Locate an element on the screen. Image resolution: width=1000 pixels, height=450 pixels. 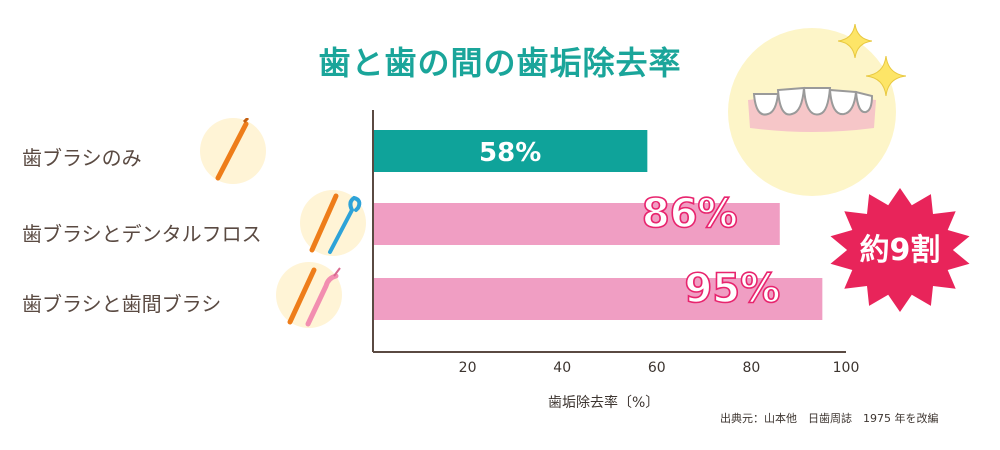
chart-title: 歯と歯の間の歯垢除去率 is located at coordinates (500, 63).